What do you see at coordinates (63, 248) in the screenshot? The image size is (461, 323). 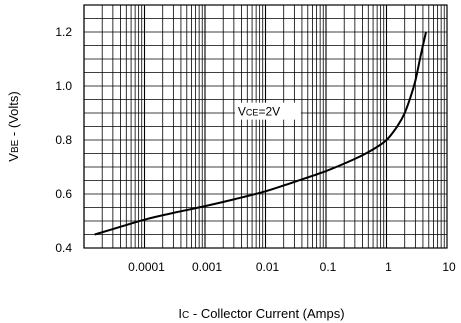 I see `y-tick-label: 0.4` at bounding box center [63, 248].